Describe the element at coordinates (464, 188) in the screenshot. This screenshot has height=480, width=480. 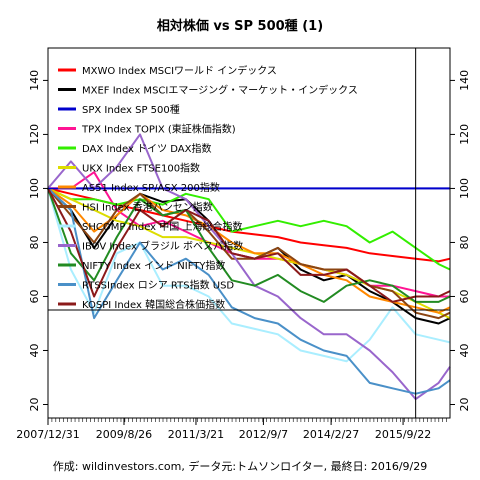
I see `y-tick-label-right: 100` at that location.